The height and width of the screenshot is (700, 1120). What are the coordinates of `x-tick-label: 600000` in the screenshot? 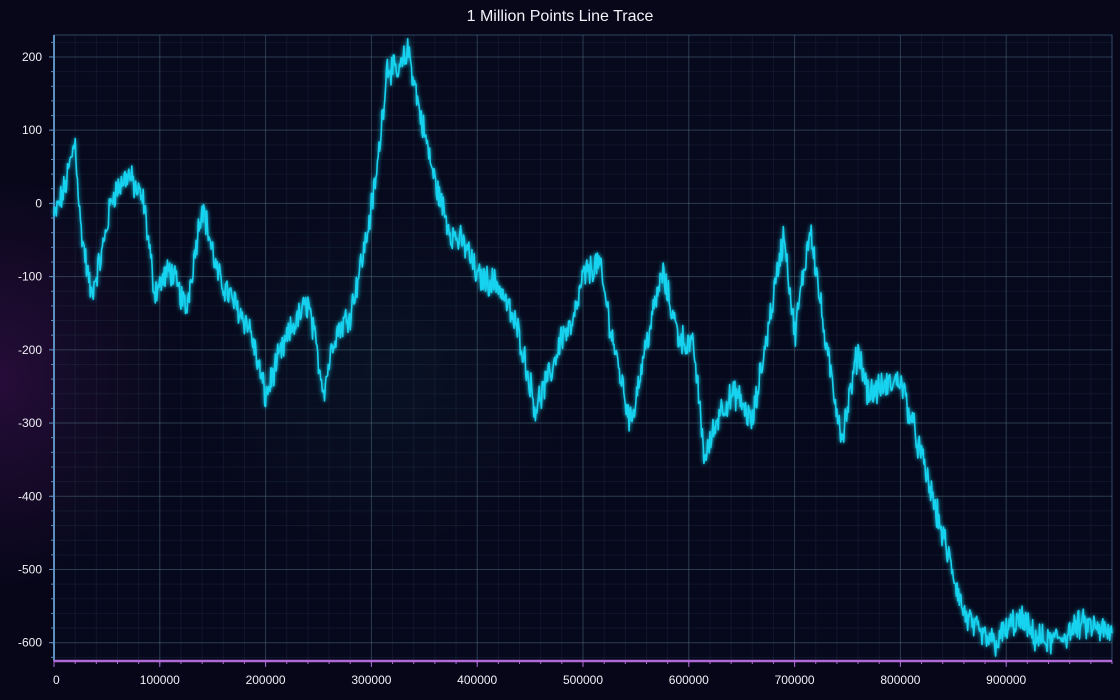 It's located at (689, 680).